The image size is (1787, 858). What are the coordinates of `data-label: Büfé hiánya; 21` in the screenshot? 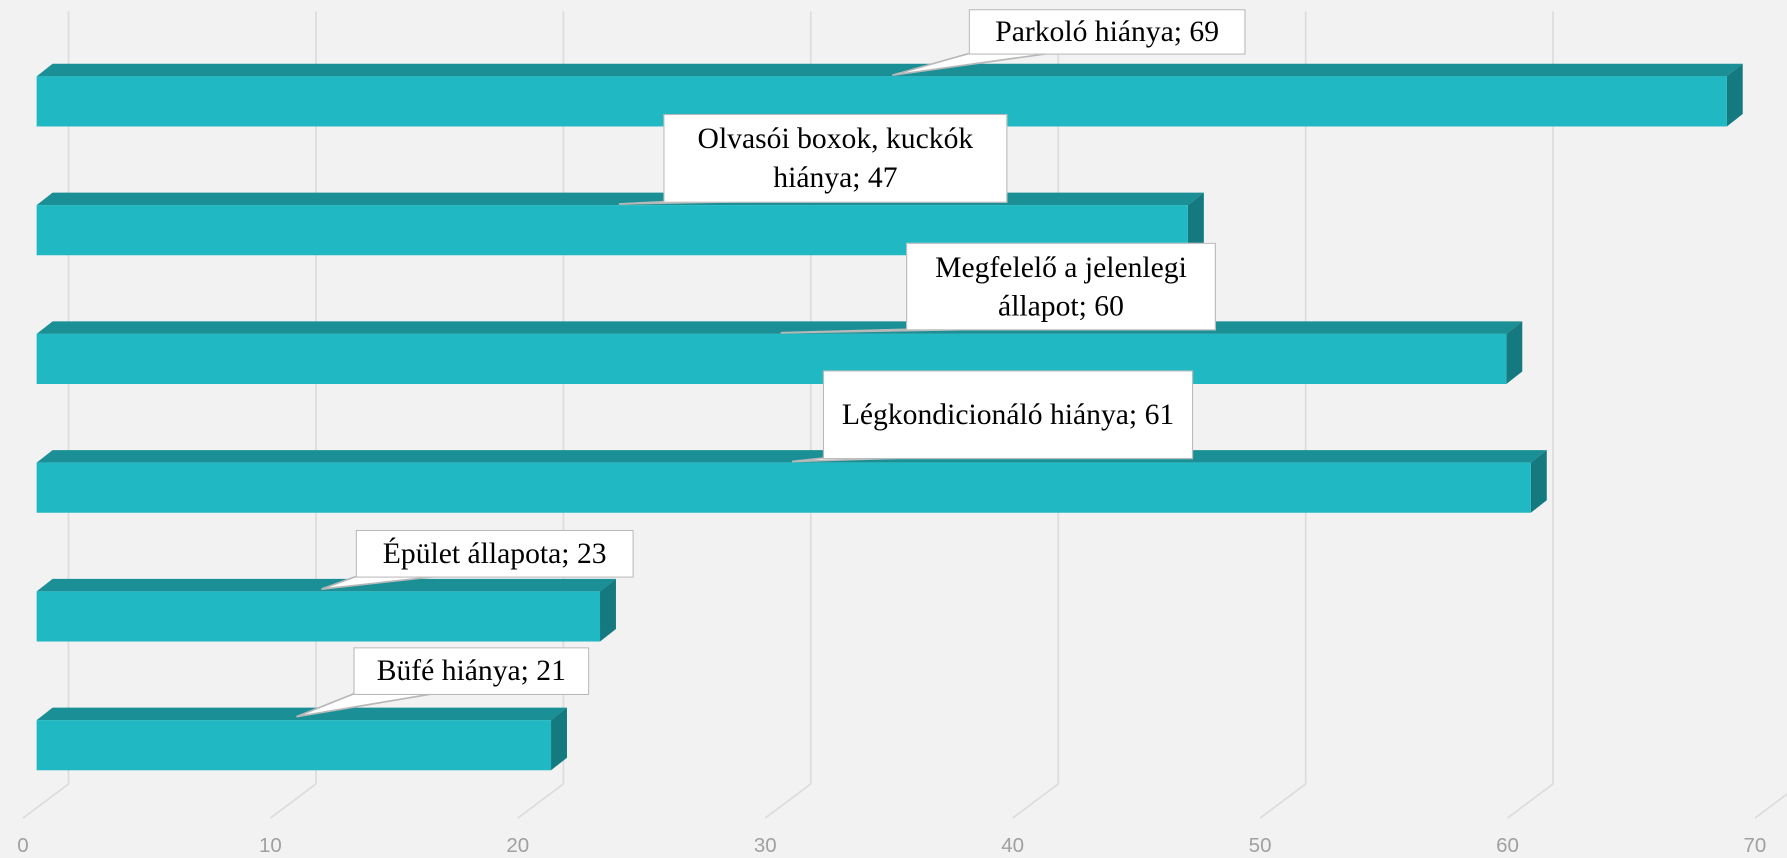 It's located at (471, 671).